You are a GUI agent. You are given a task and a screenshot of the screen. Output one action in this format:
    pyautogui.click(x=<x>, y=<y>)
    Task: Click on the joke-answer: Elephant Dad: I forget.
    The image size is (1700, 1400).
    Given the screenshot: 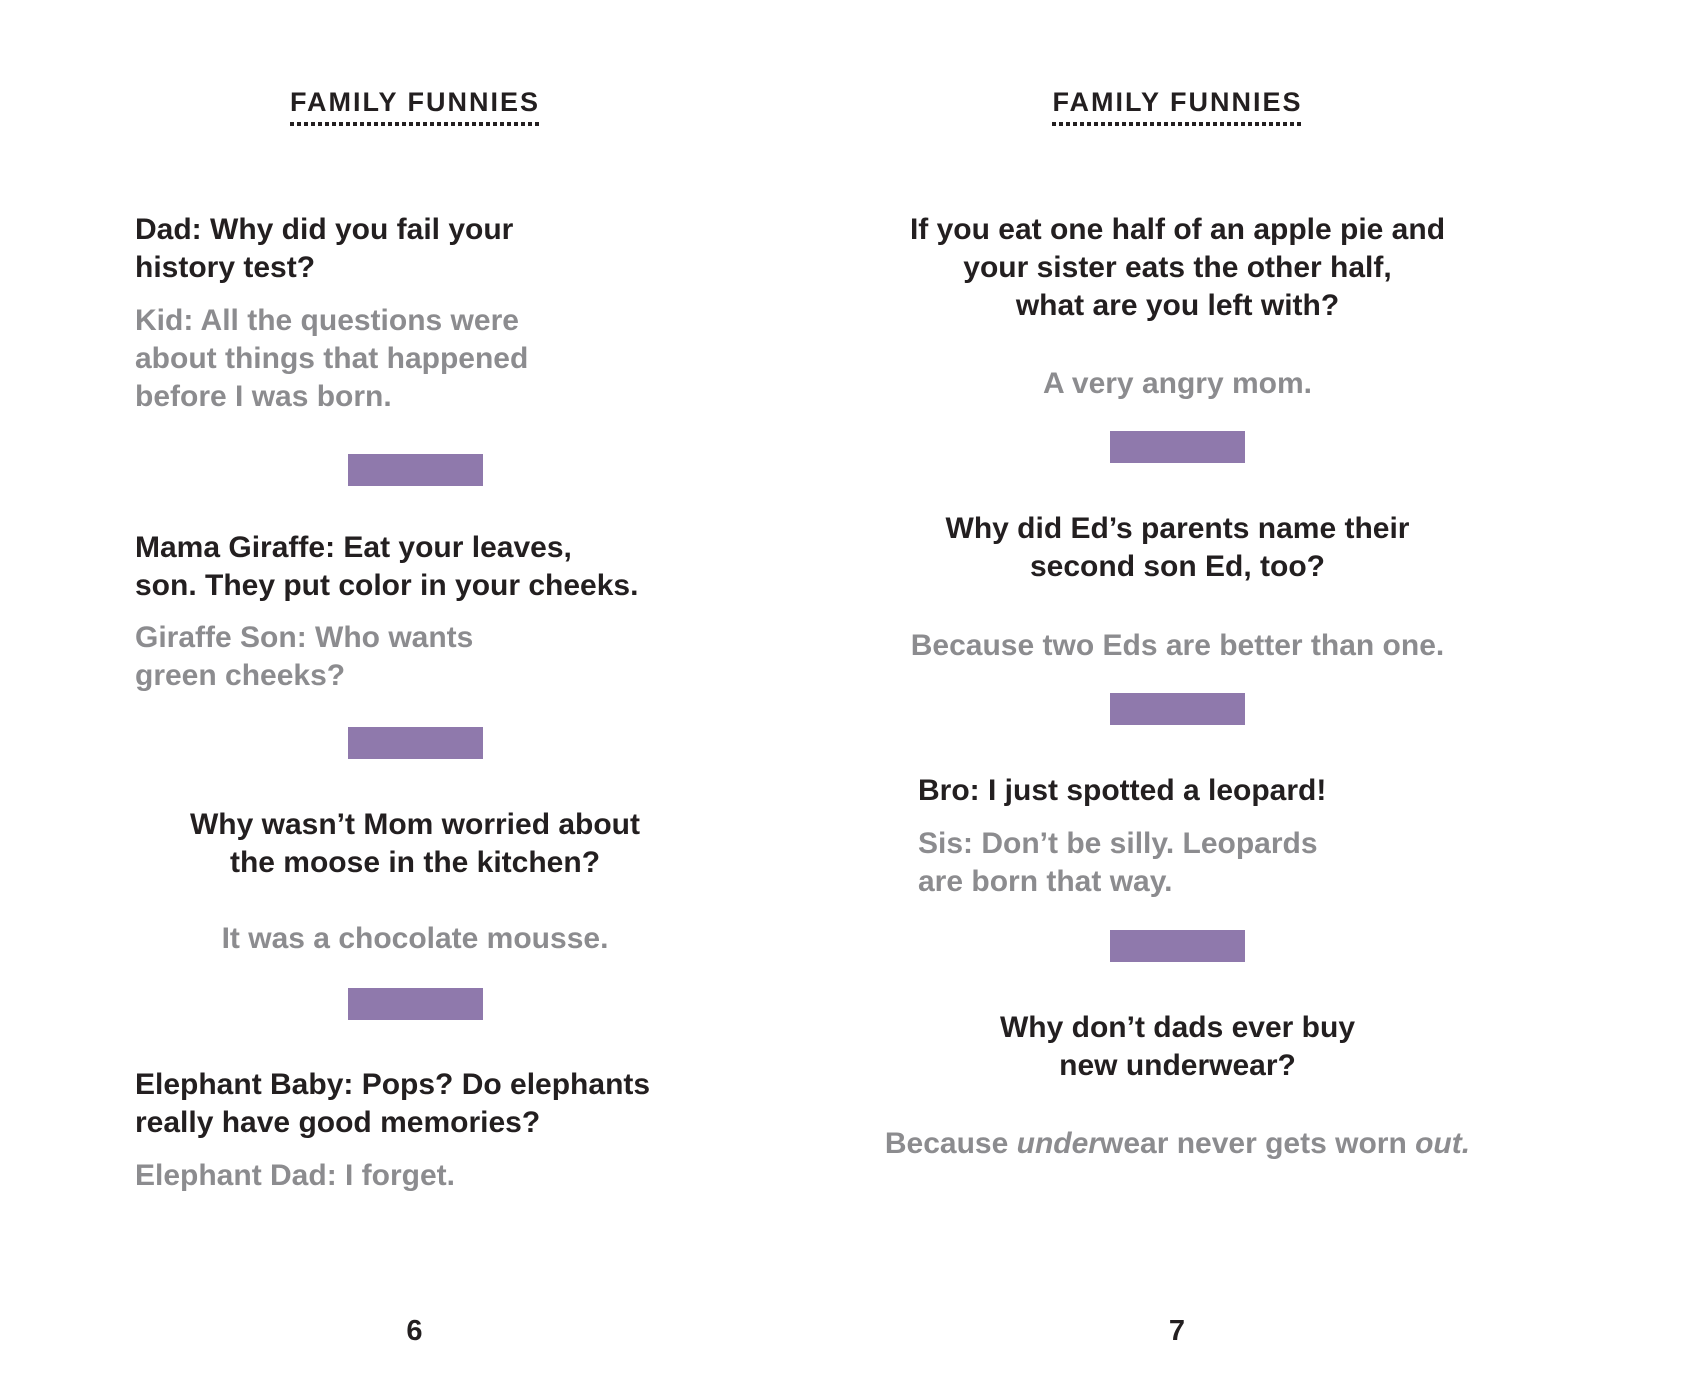 What is the action you would take?
    pyautogui.click(x=295, y=1175)
    